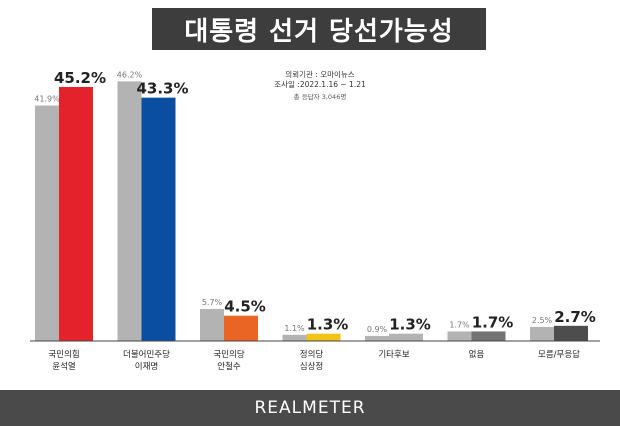 The height and width of the screenshot is (426, 620). I want to click on category-label-4-0: 기타후보, so click(393, 355).